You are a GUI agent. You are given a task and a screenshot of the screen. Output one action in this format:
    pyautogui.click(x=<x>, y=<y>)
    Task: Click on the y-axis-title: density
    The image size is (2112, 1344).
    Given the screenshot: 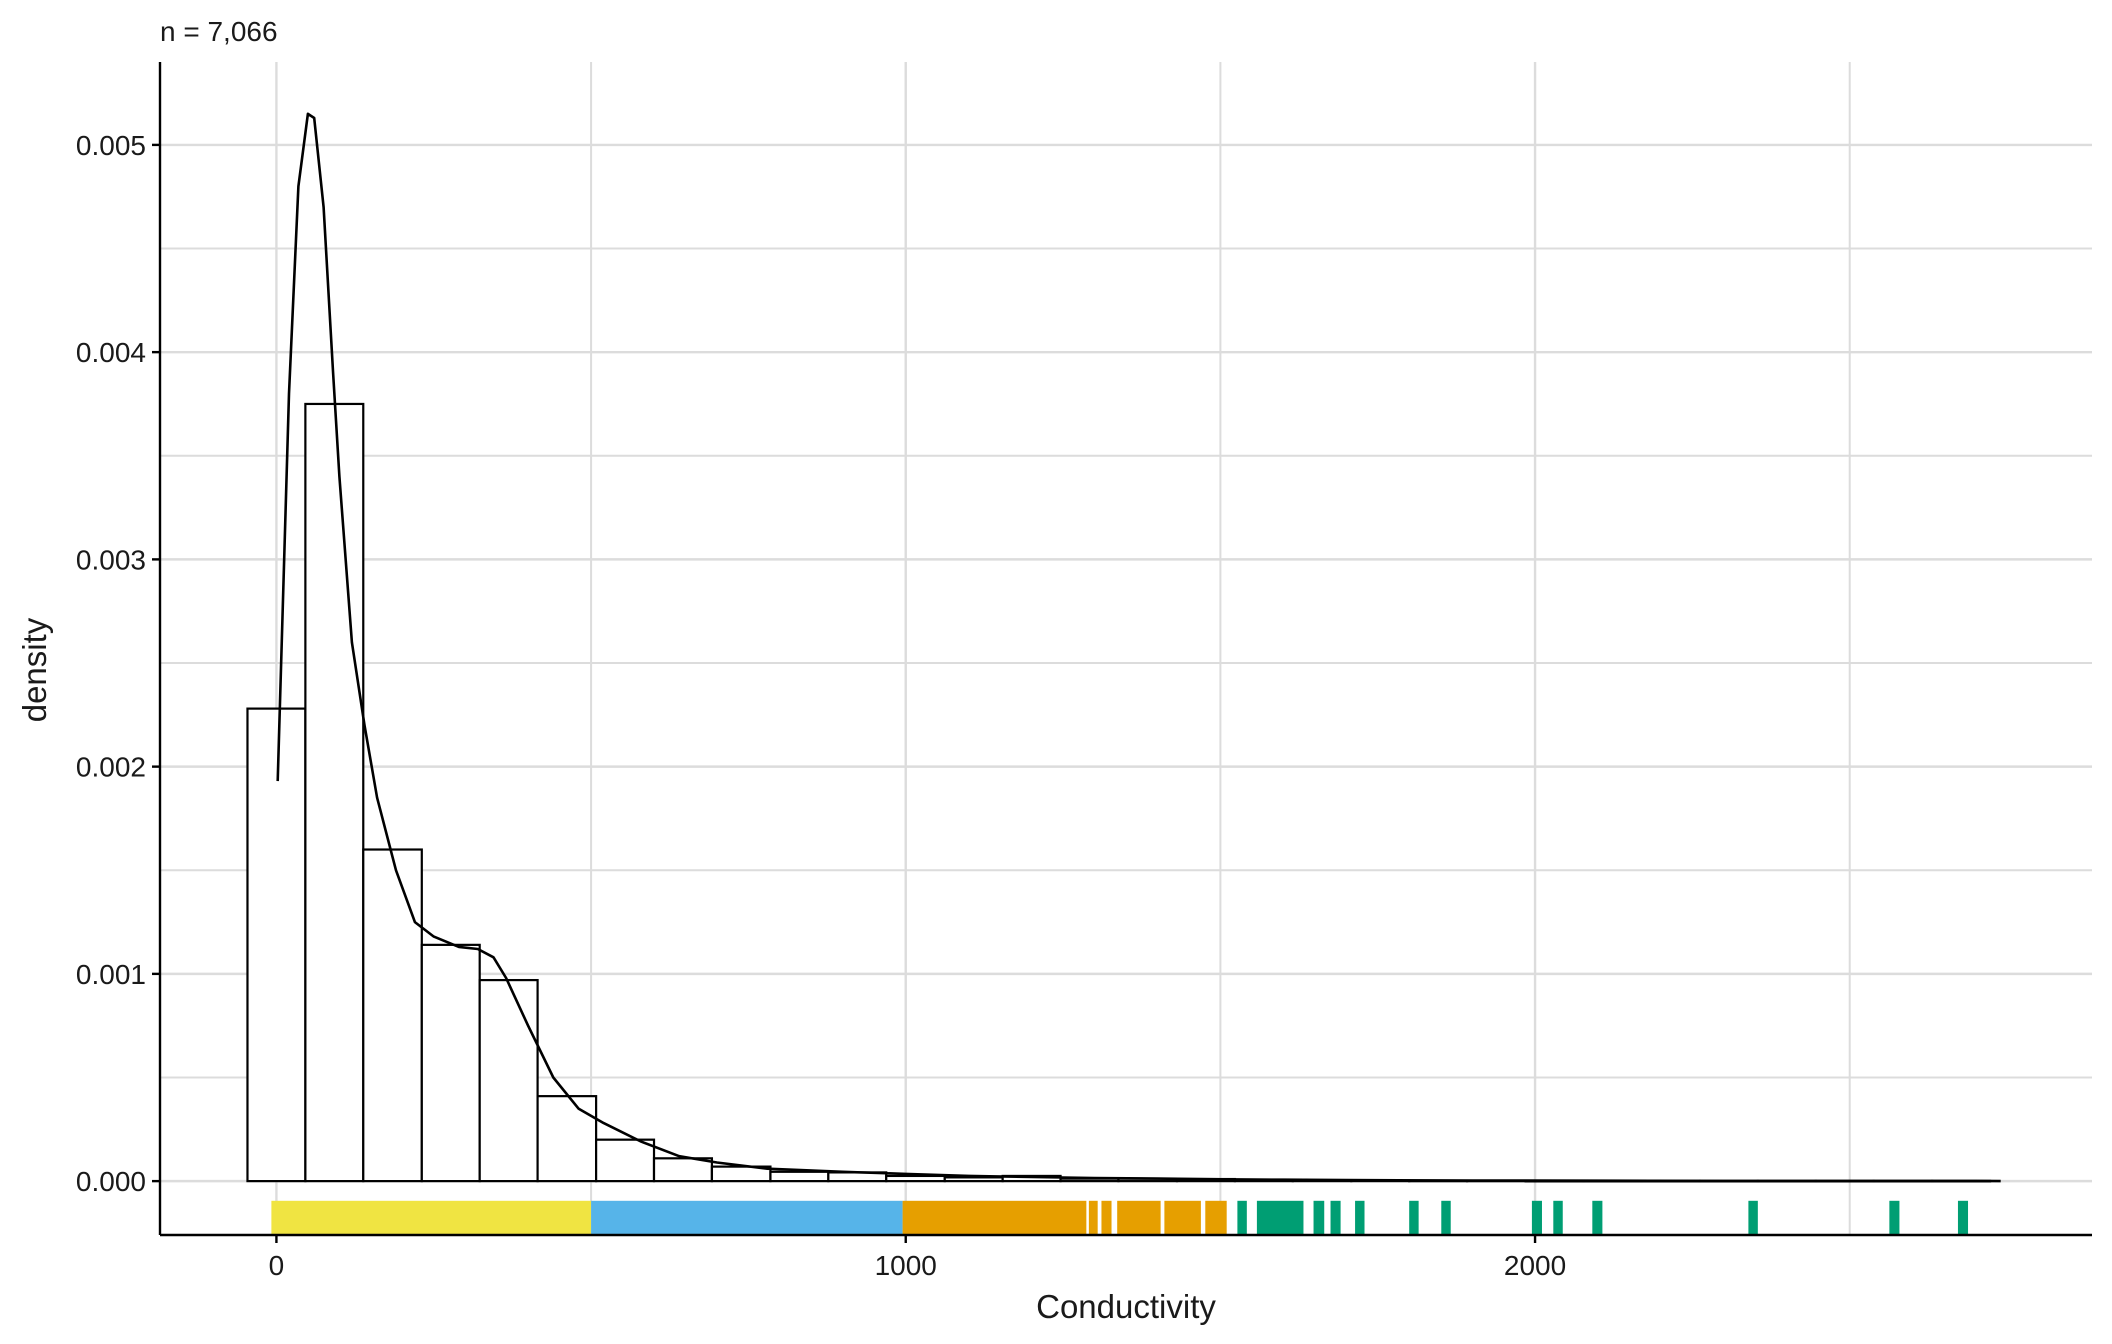 What is the action you would take?
    pyautogui.click(x=34, y=669)
    